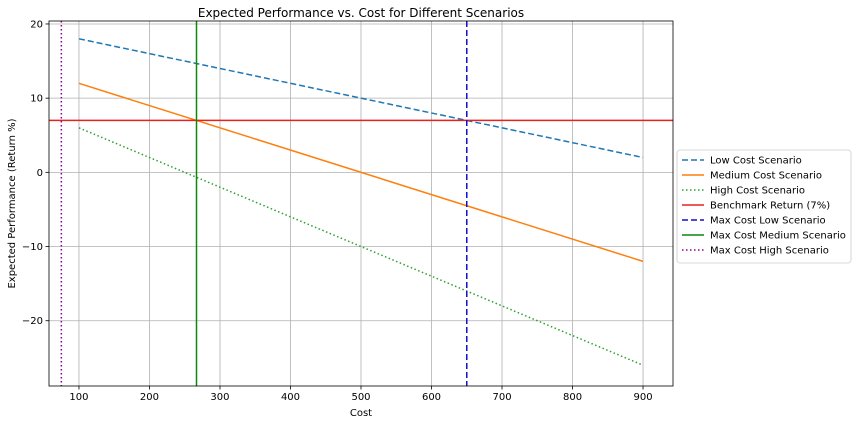 This screenshot has width=856, height=424. What do you see at coordinates (360, 397) in the screenshot?
I see `x-tick-label: 500` at bounding box center [360, 397].